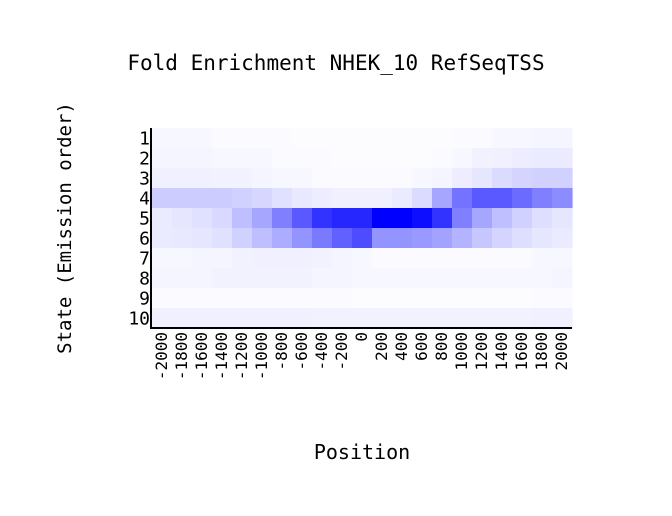 The height and width of the screenshot is (516, 672). I want to click on x-tick-label: 600, so click(421, 346).